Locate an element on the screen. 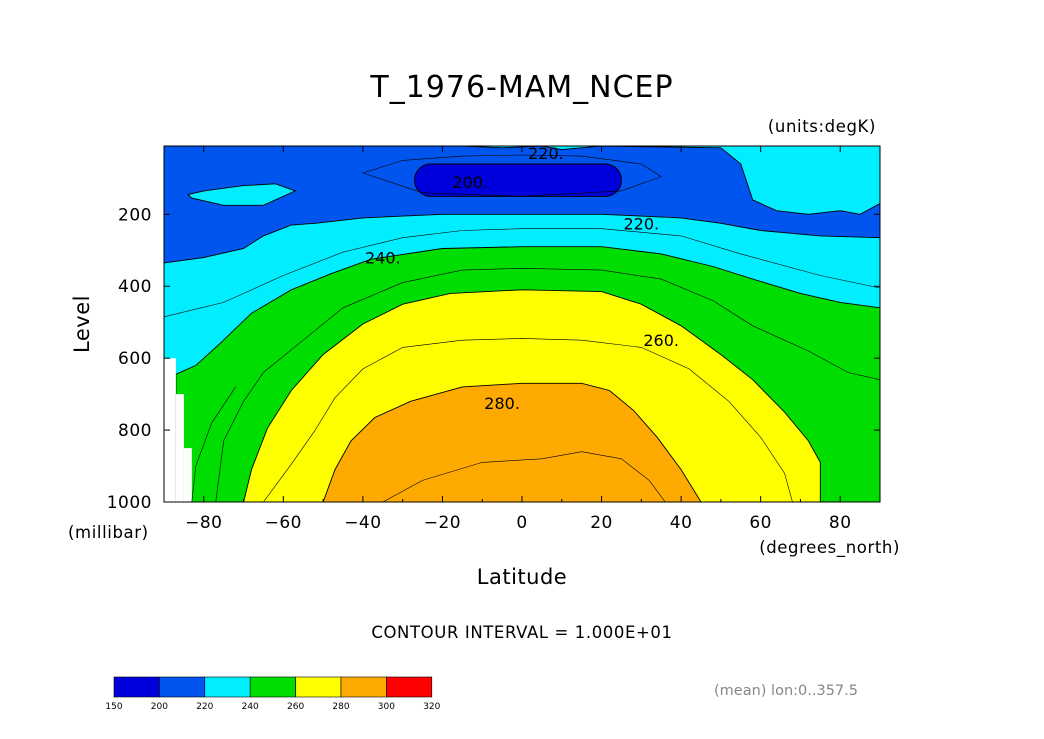  colorbar-label-0: 150 is located at coordinates (113, 707).